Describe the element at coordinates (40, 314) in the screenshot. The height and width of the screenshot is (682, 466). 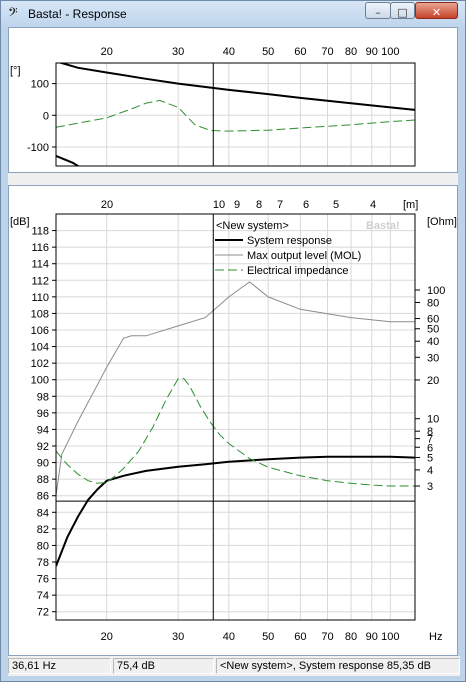
I see `db-tick-label: 108` at that location.